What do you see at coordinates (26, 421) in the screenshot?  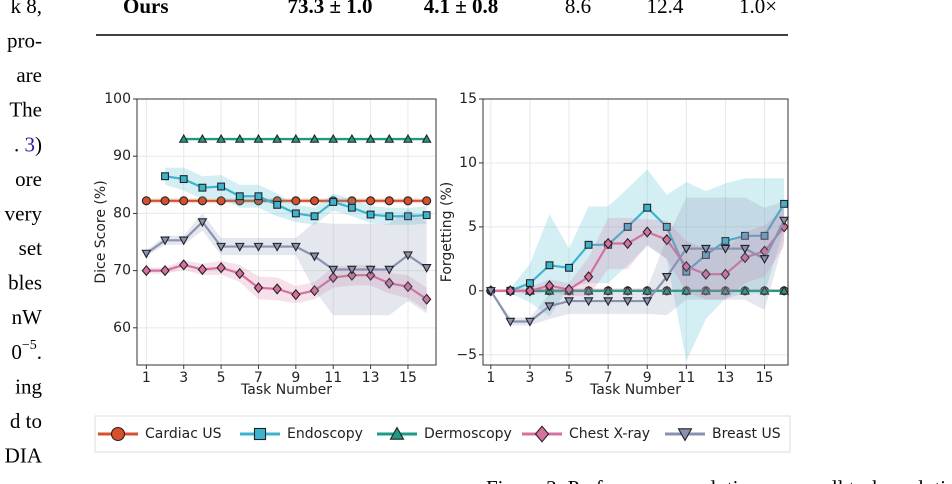 I see `body-text-line: d to` at bounding box center [26, 421].